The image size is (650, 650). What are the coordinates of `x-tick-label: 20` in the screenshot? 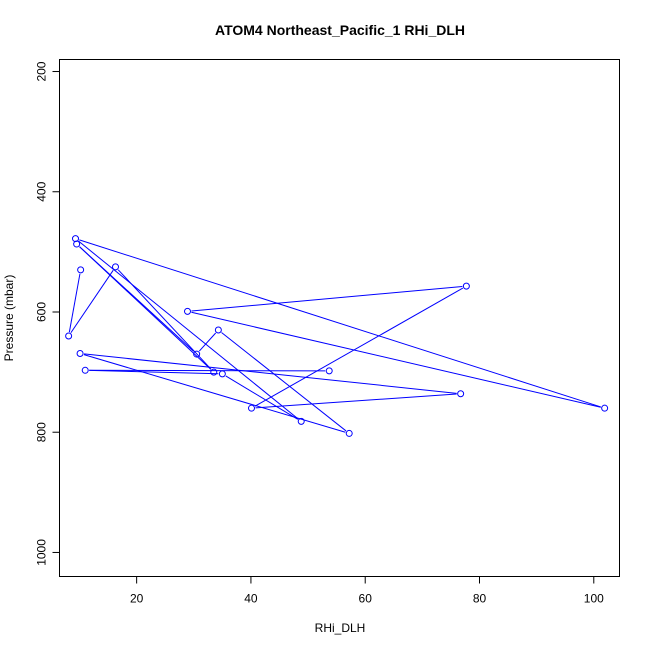 It's located at (137, 599).